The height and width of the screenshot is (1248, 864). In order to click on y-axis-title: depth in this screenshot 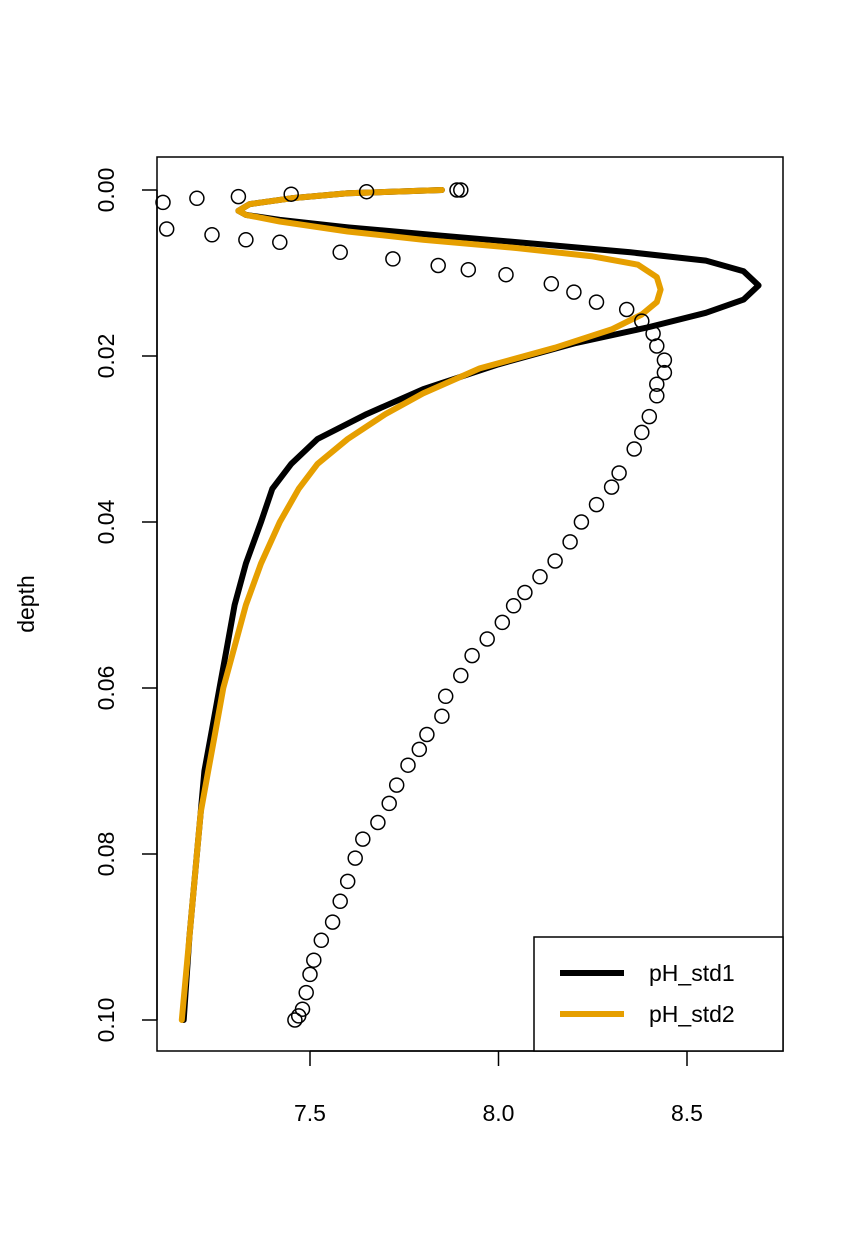, I will do `click(26, 604)`.